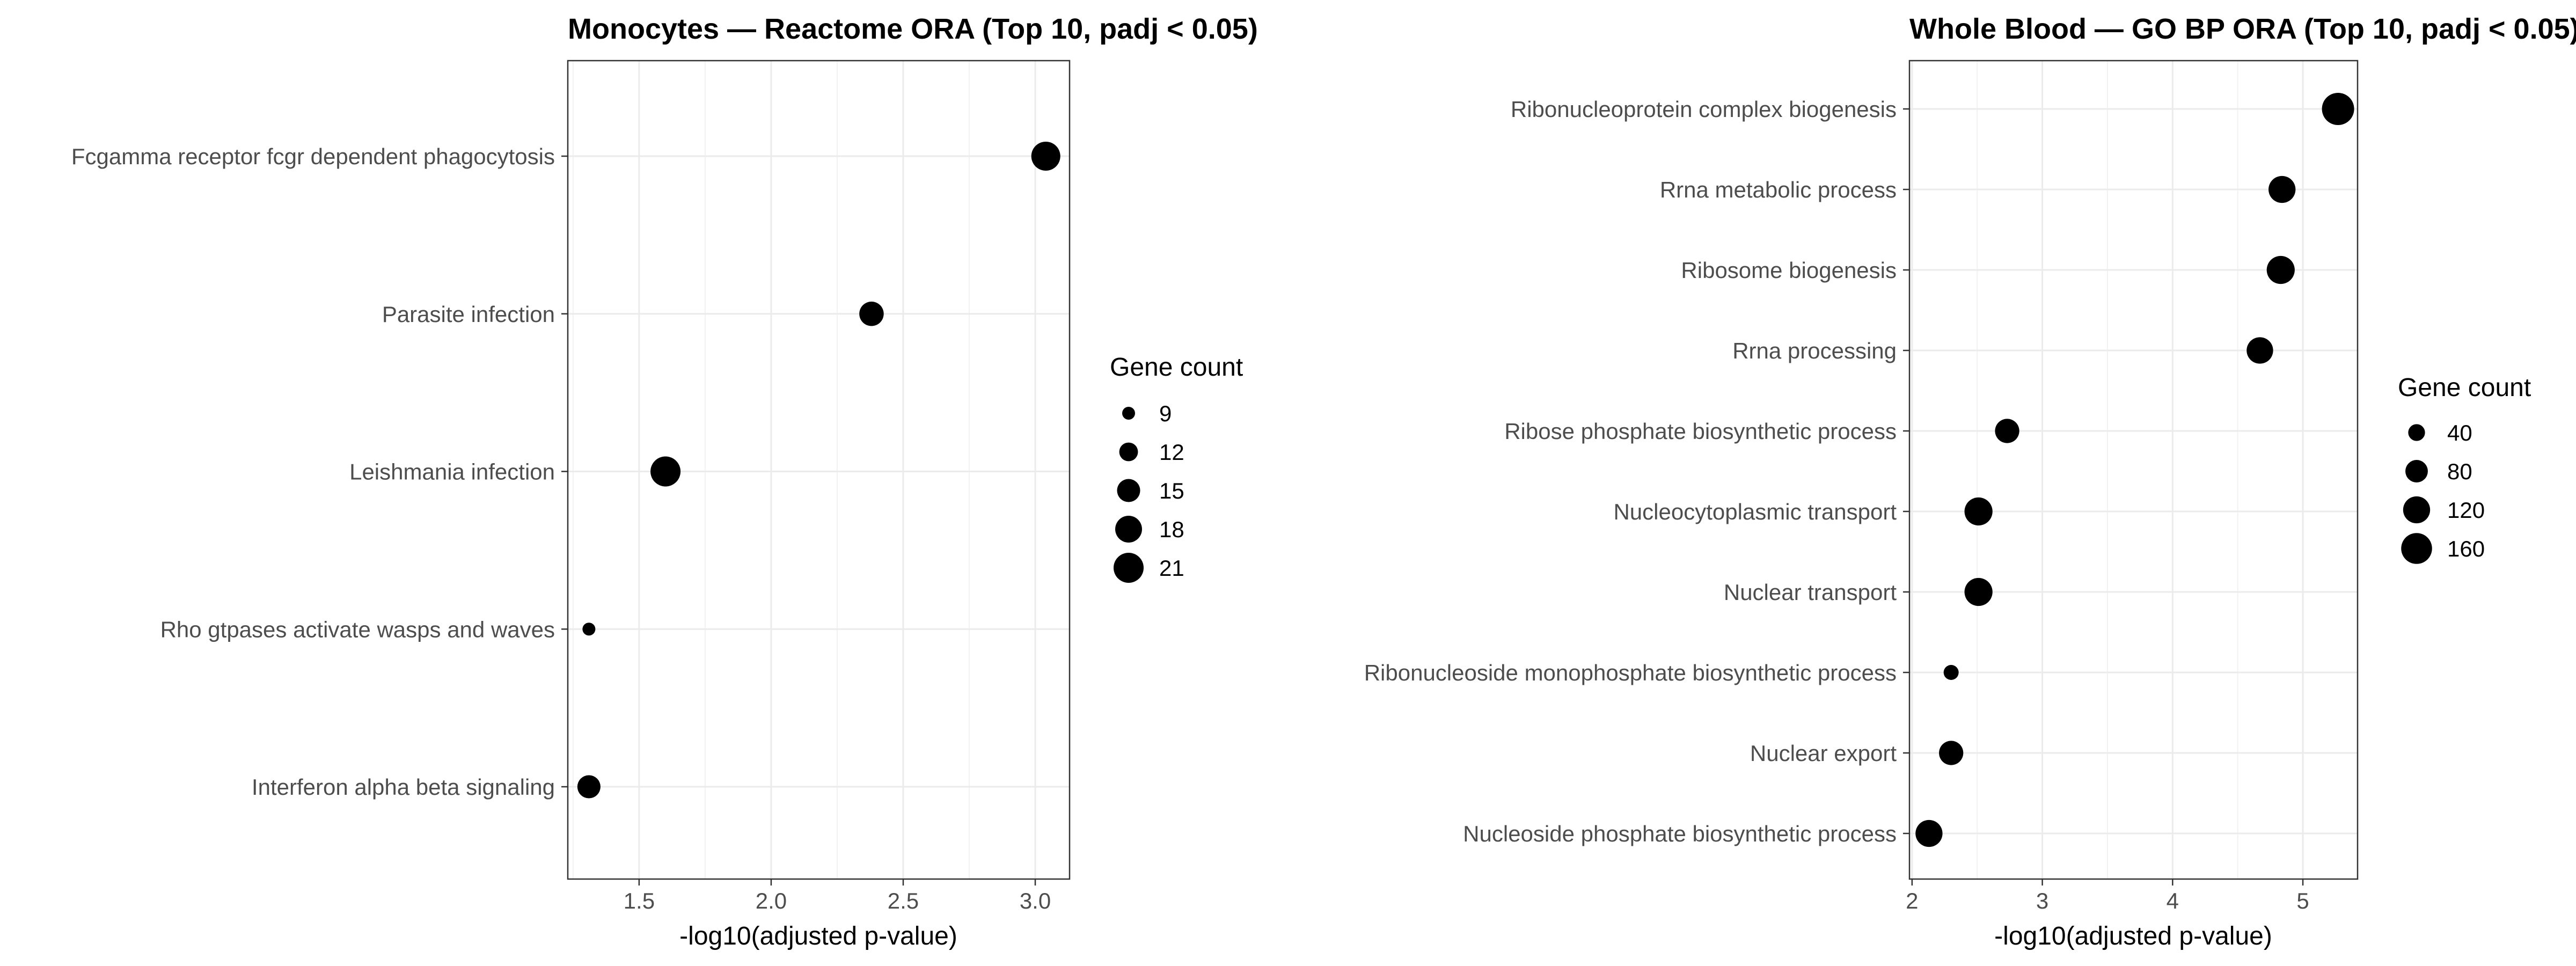 This screenshot has width=2576, height=966. Describe the element at coordinates (2302, 900) in the screenshot. I see `x-tick-label: 5` at that location.